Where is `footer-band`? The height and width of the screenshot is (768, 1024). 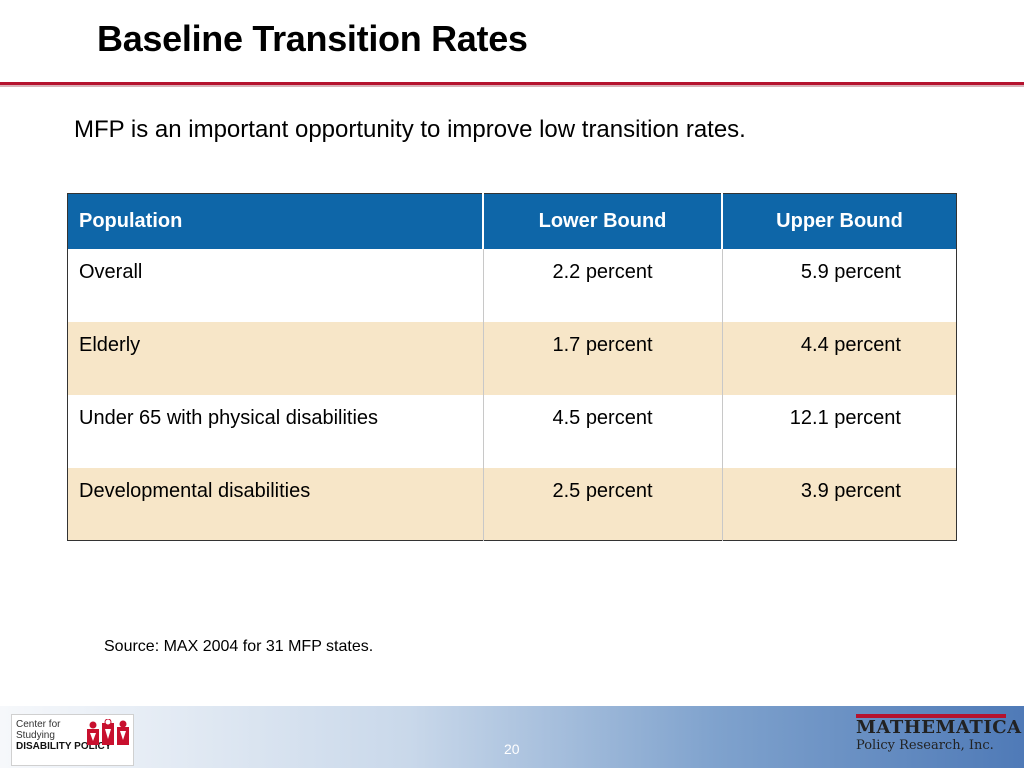 footer-band is located at coordinates (512, 737).